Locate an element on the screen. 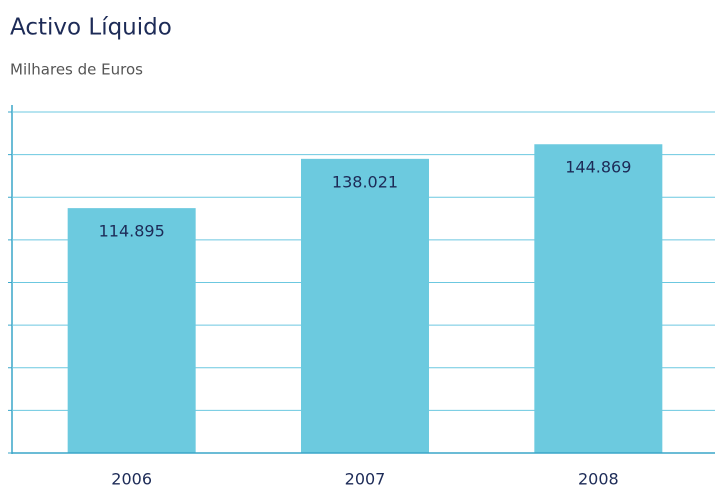  chart-subtitle: Milhares de Euros is located at coordinates (76, 70).